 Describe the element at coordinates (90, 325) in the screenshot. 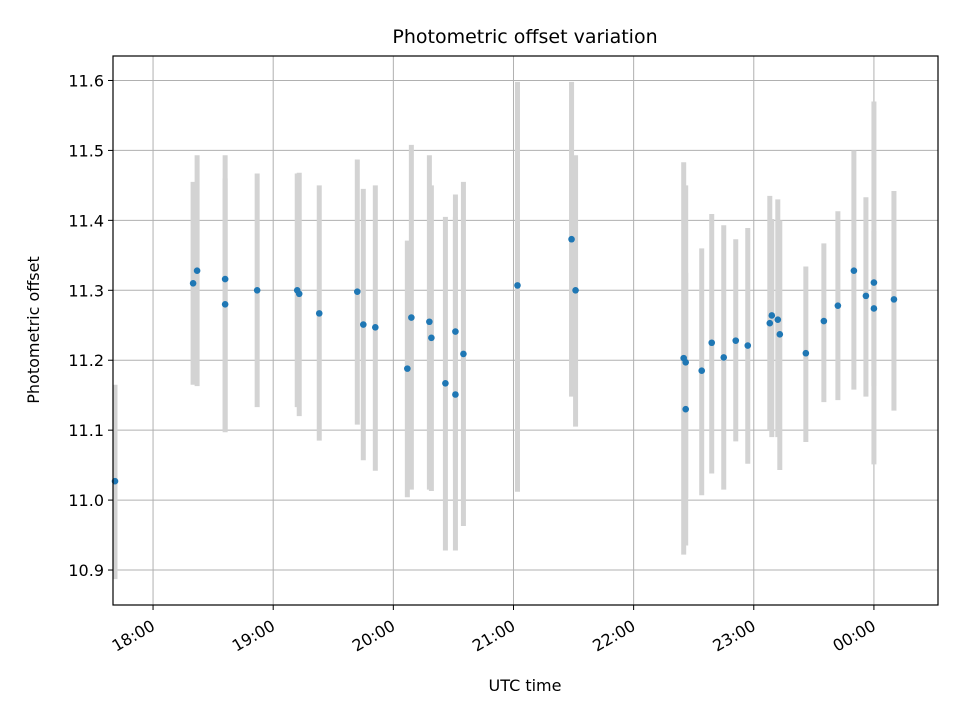

I see `y-axis: 10.9 11.0 11.1 11.2 11.3 11.4 11.5 11.6` at that location.